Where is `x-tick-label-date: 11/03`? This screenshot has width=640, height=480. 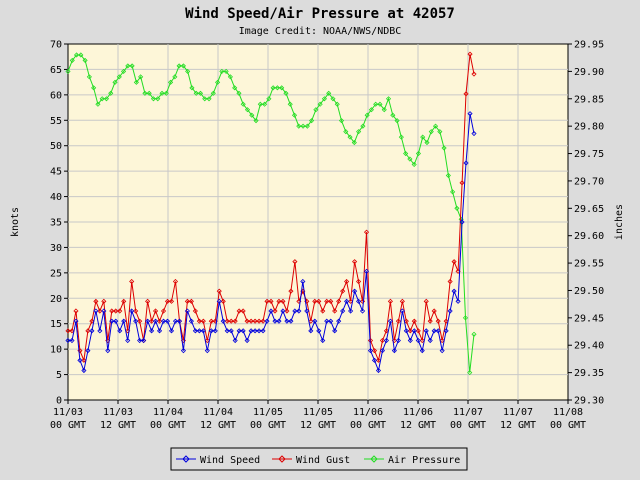 x-tick-label-date: 11/03 is located at coordinates (118, 412).